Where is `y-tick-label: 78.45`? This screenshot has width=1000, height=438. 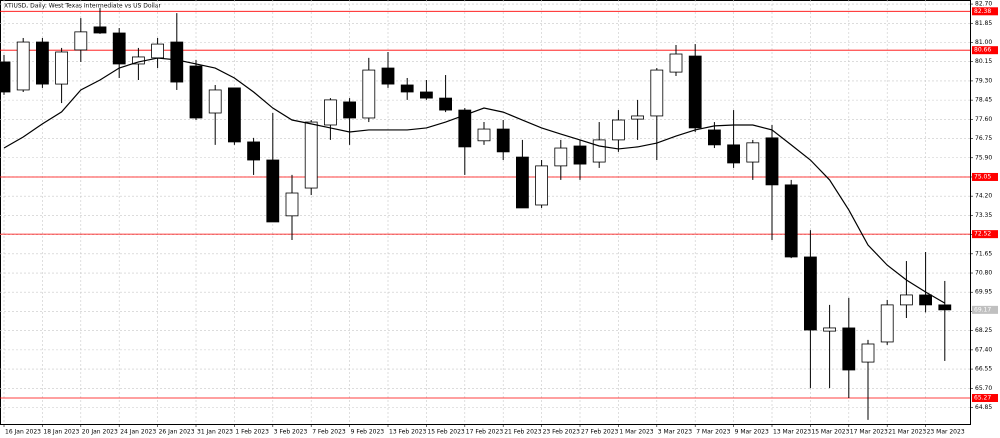 y-tick-label: 78.45 is located at coordinates (983, 100).